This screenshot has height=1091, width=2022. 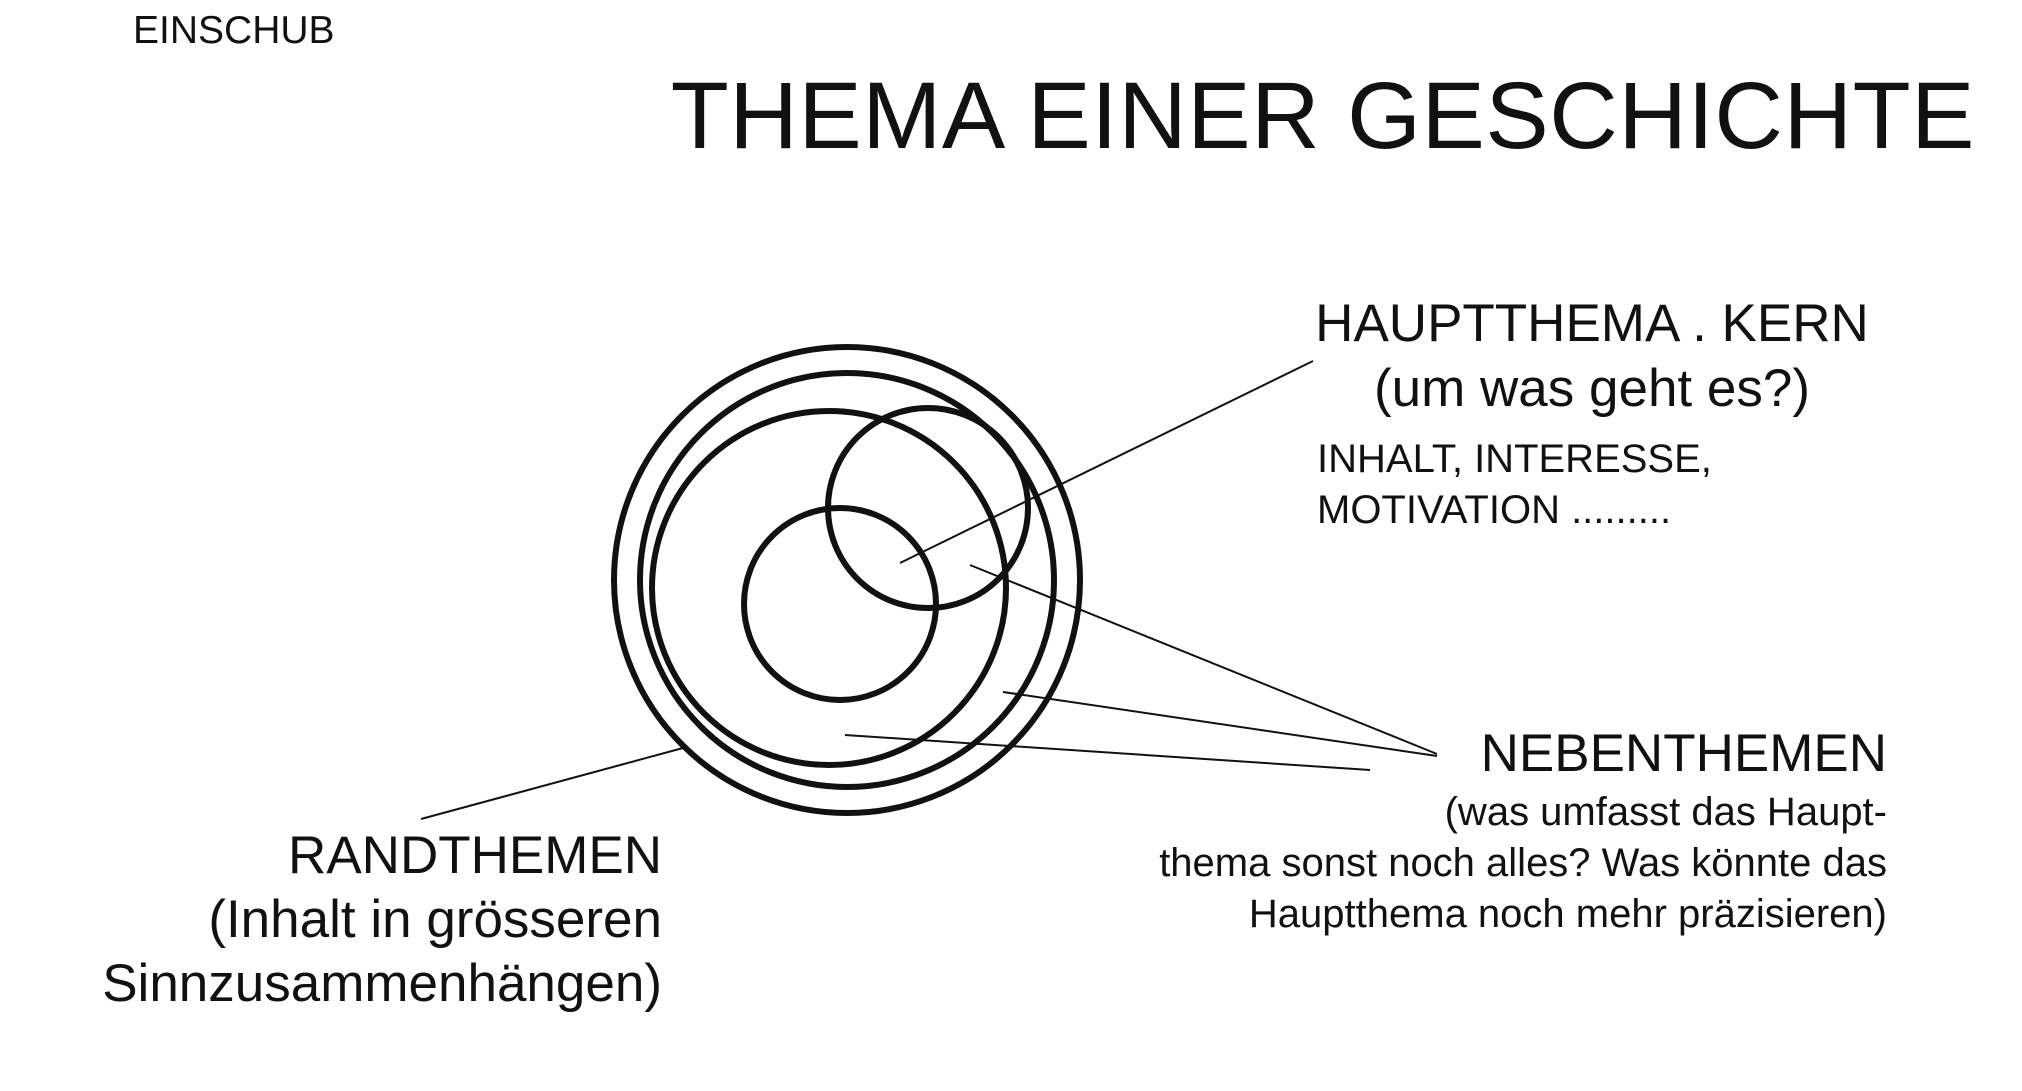 What do you see at coordinates (382, 952) in the screenshot?
I see `randthemen-description: (Inhalt in grösseren Sinnzusammenhängen)` at bounding box center [382, 952].